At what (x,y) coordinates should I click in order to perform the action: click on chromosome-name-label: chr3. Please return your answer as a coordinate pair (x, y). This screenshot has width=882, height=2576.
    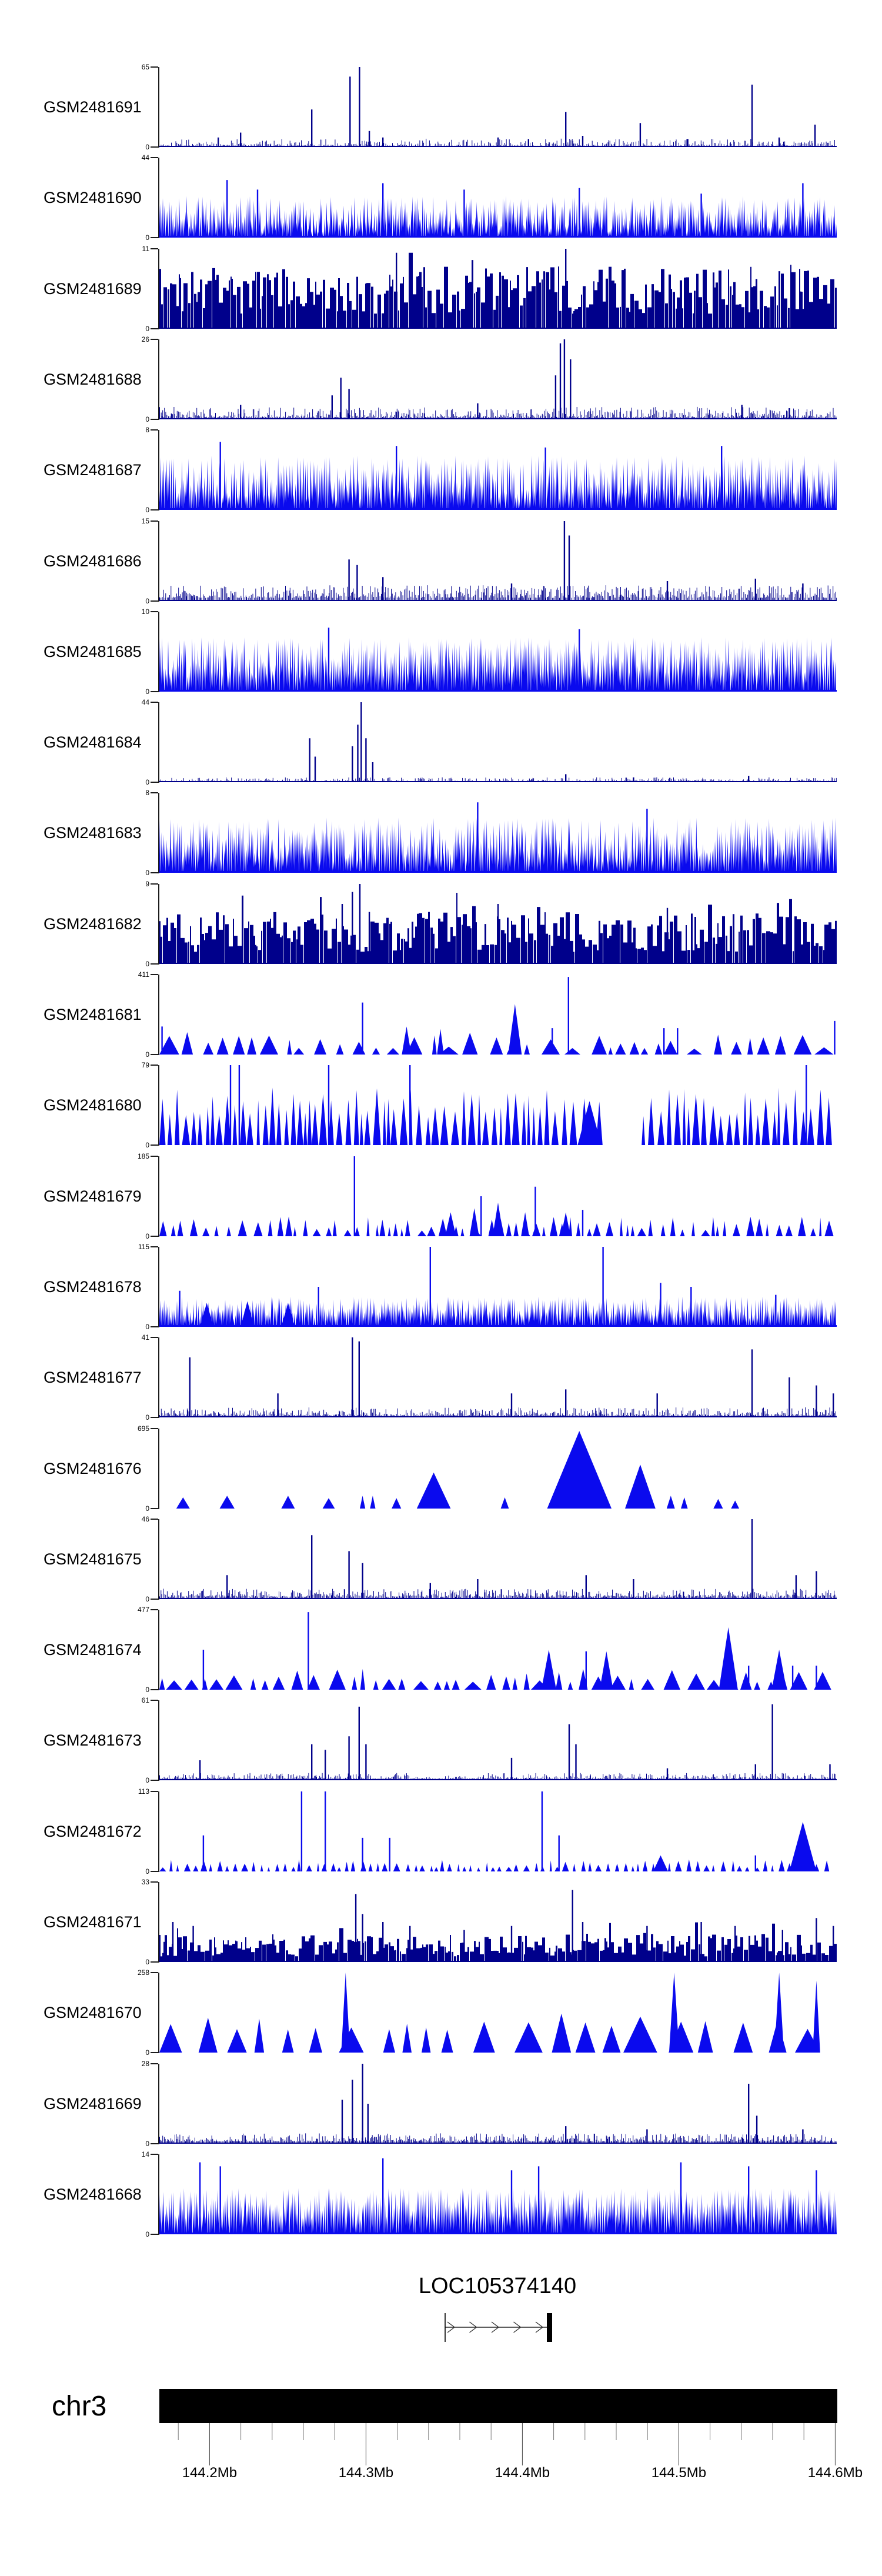
    Looking at the image, I should click on (79, 2406).